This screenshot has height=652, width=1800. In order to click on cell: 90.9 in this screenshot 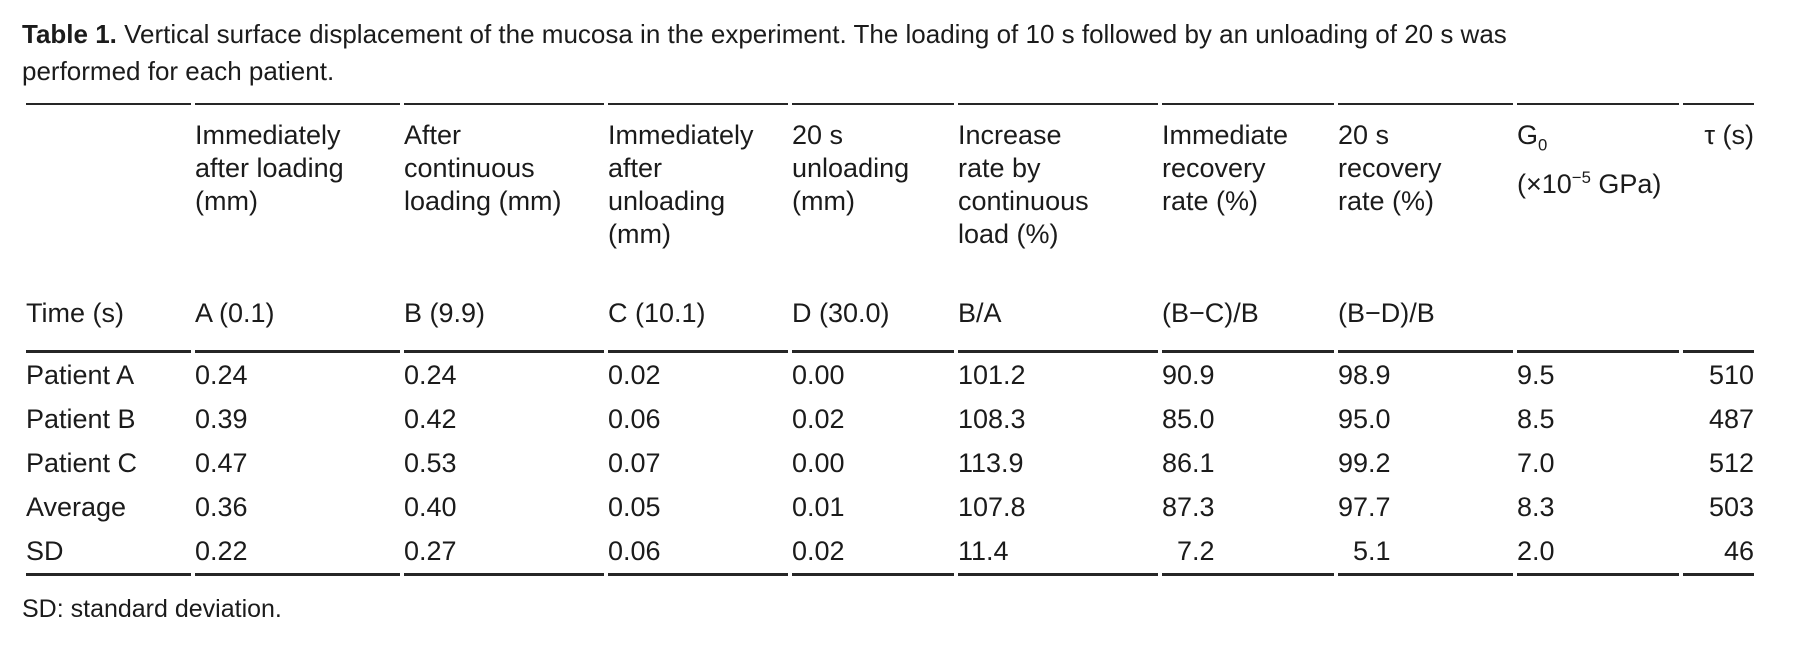, I will do `click(1188, 374)`.